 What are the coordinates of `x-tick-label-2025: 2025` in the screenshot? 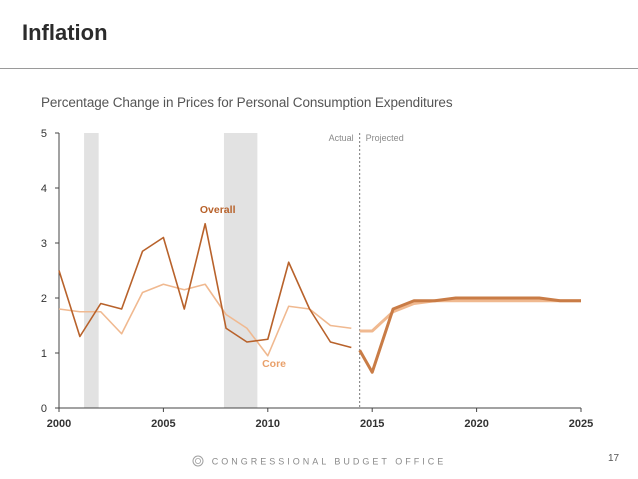 It's located at (581, 424).